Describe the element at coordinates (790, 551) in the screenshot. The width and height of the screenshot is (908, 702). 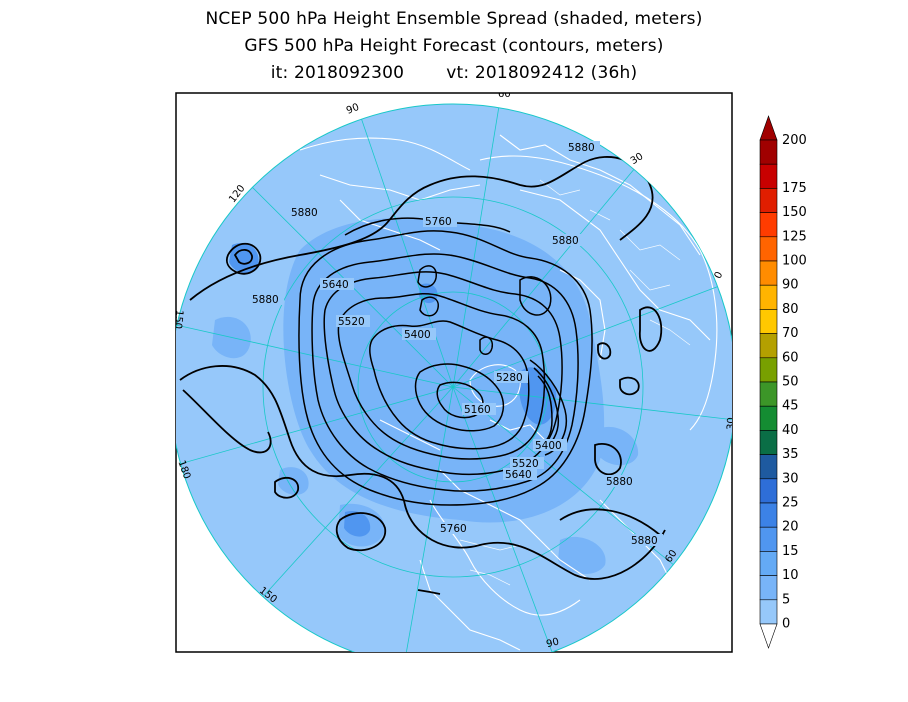
I see `colorbar-label: 15` at that location.